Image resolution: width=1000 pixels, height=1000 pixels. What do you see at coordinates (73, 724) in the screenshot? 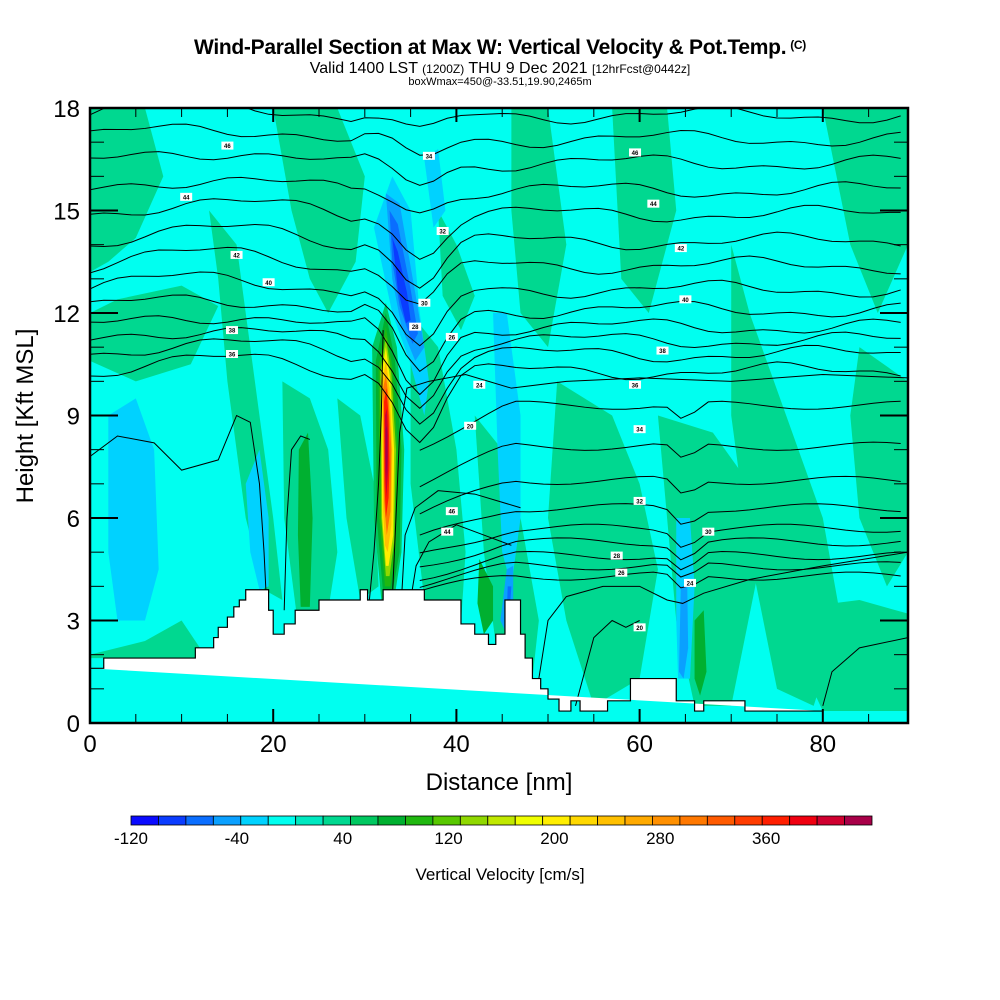
I see `y-tick-label: 0` at bounding box center [73, 724].